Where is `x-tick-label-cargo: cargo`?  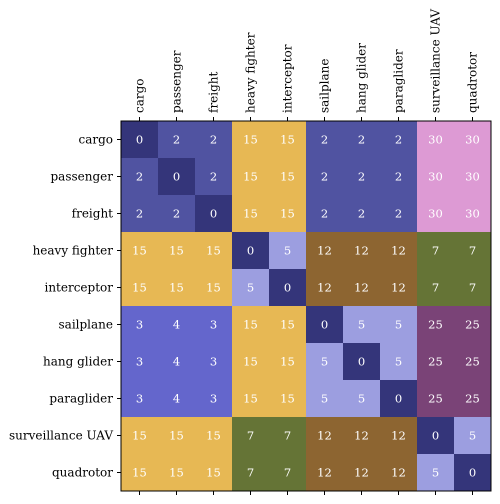
x-tick-label-cargo: cargo is located at coordinates (140, 95).